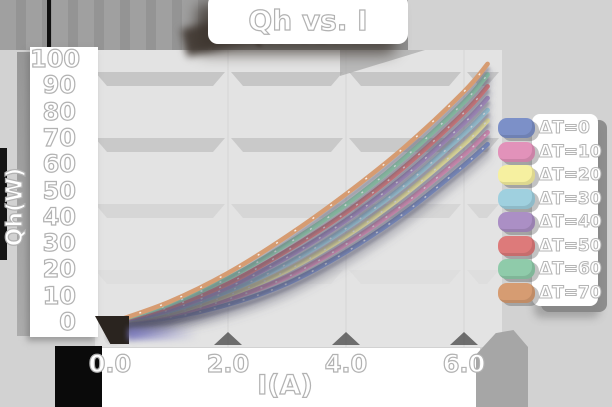  What do you see at coordinates (571, 269) in the screenshot?
I see `legend-item-label: ΔT=60` at bounding box center [571, 269].